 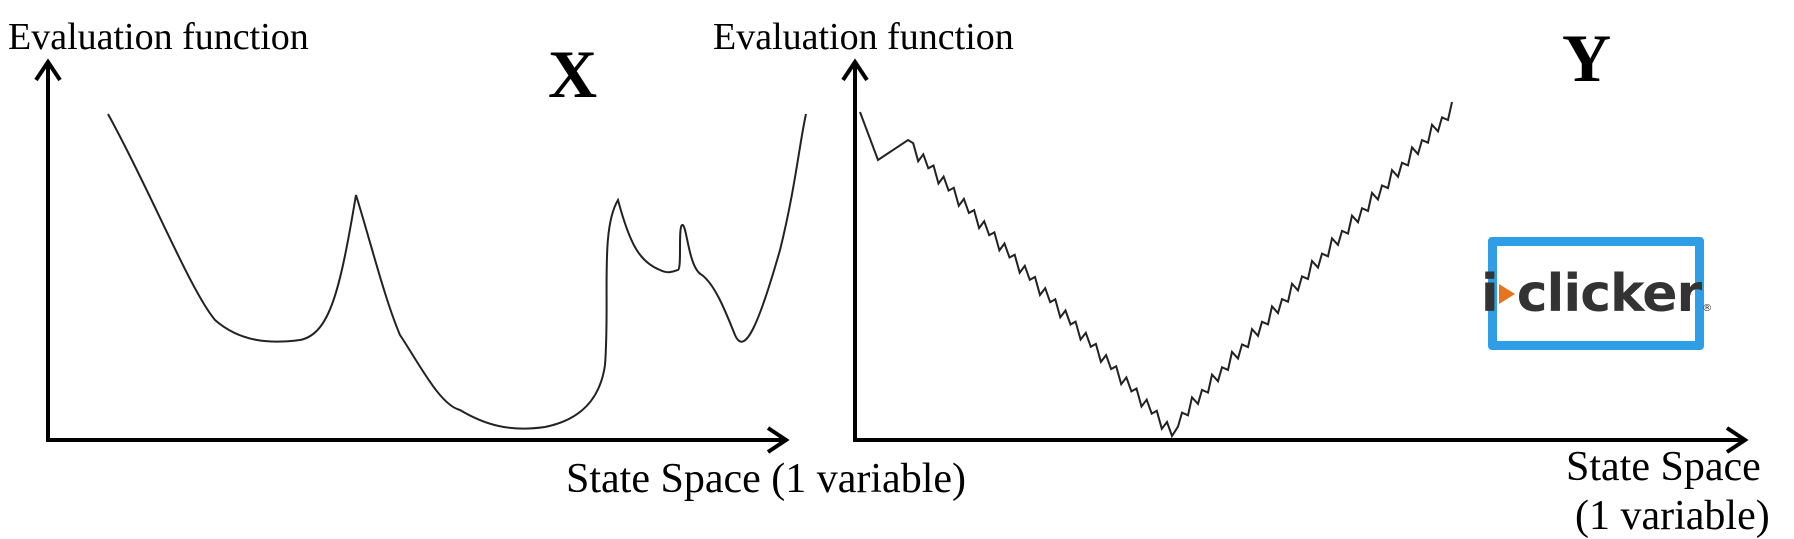 What do you see at coordinates (1489, 293) in the screenshot?
I see `logo-text-i: i` at bounding box center [1489, 293].